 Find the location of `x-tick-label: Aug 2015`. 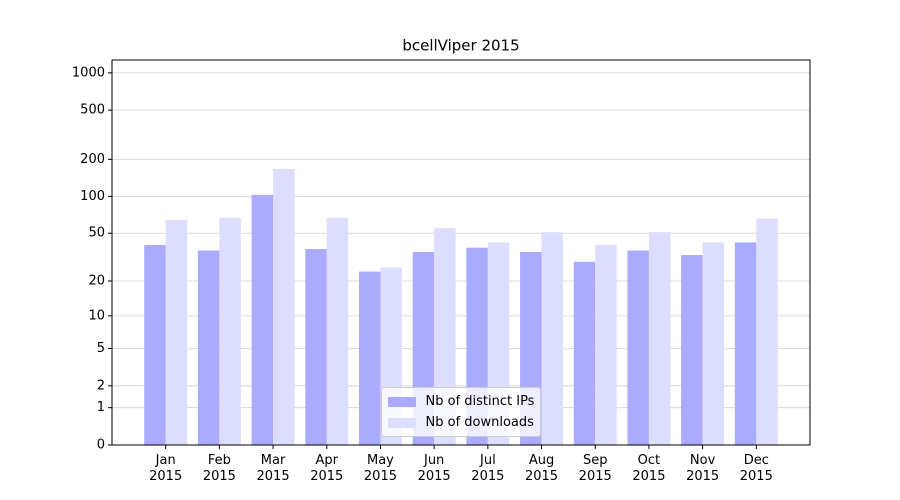

x-tick-label: Aug 2015 is located at coordinates (541, 468).